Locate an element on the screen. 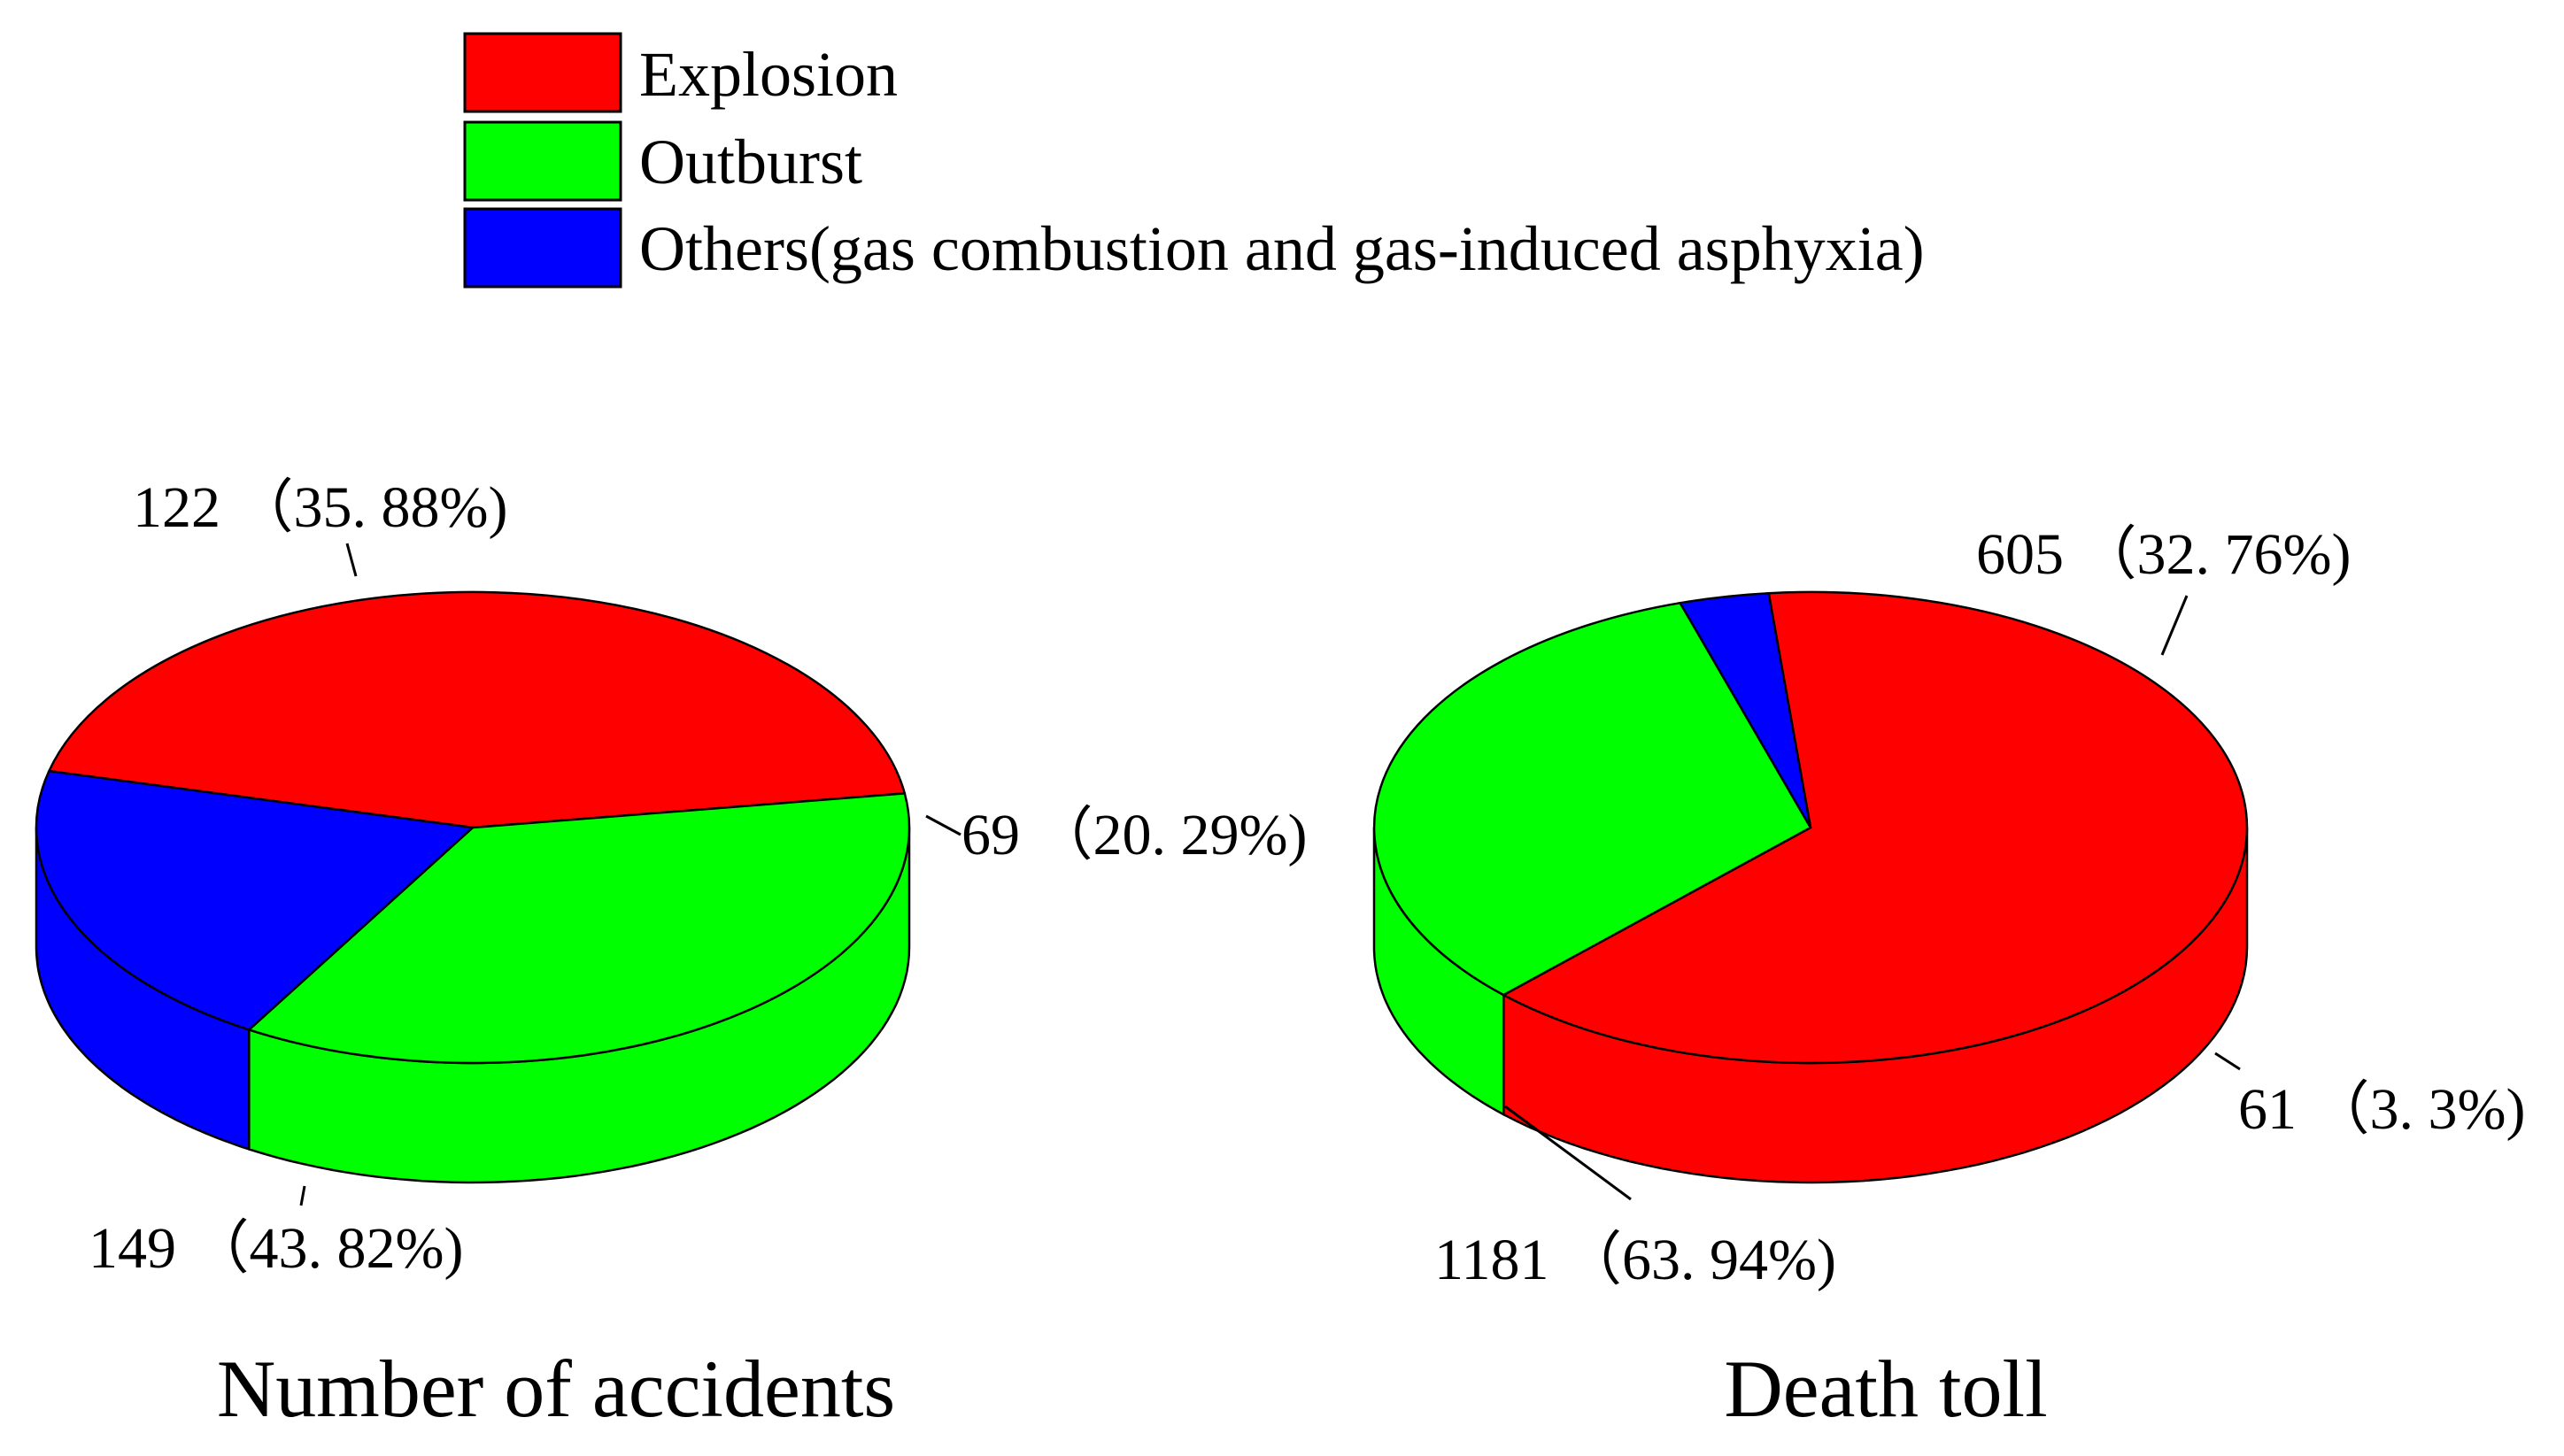 The image size is (2564, 1456). pie-chart-accidents is located at coordinates (473, 887).